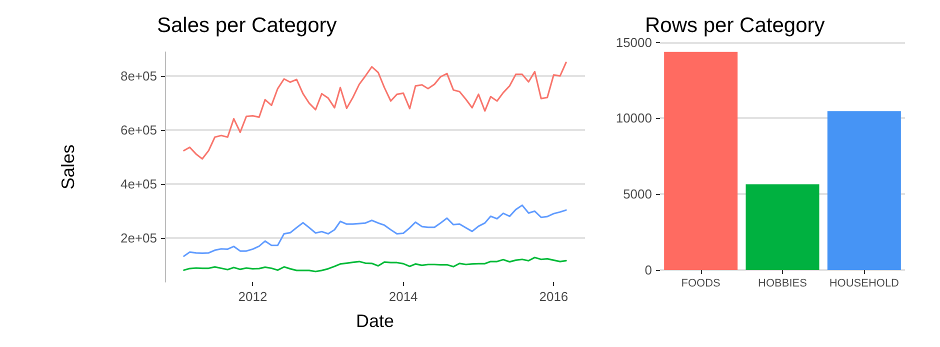 Image resolution: width=940 pixels, height=347 pixels. Describe the element at coordinates (403, 296) in the screenshot. I see `x-tick-label: 2014` at that location.